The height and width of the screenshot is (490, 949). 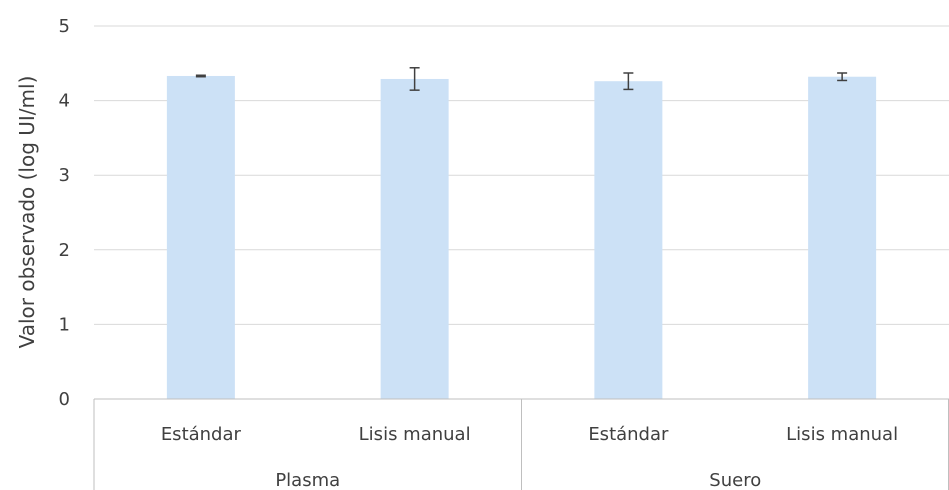 I want to click on y-axis-ticks: 0 1 2 3 4 5, so click(x=64, y=213).